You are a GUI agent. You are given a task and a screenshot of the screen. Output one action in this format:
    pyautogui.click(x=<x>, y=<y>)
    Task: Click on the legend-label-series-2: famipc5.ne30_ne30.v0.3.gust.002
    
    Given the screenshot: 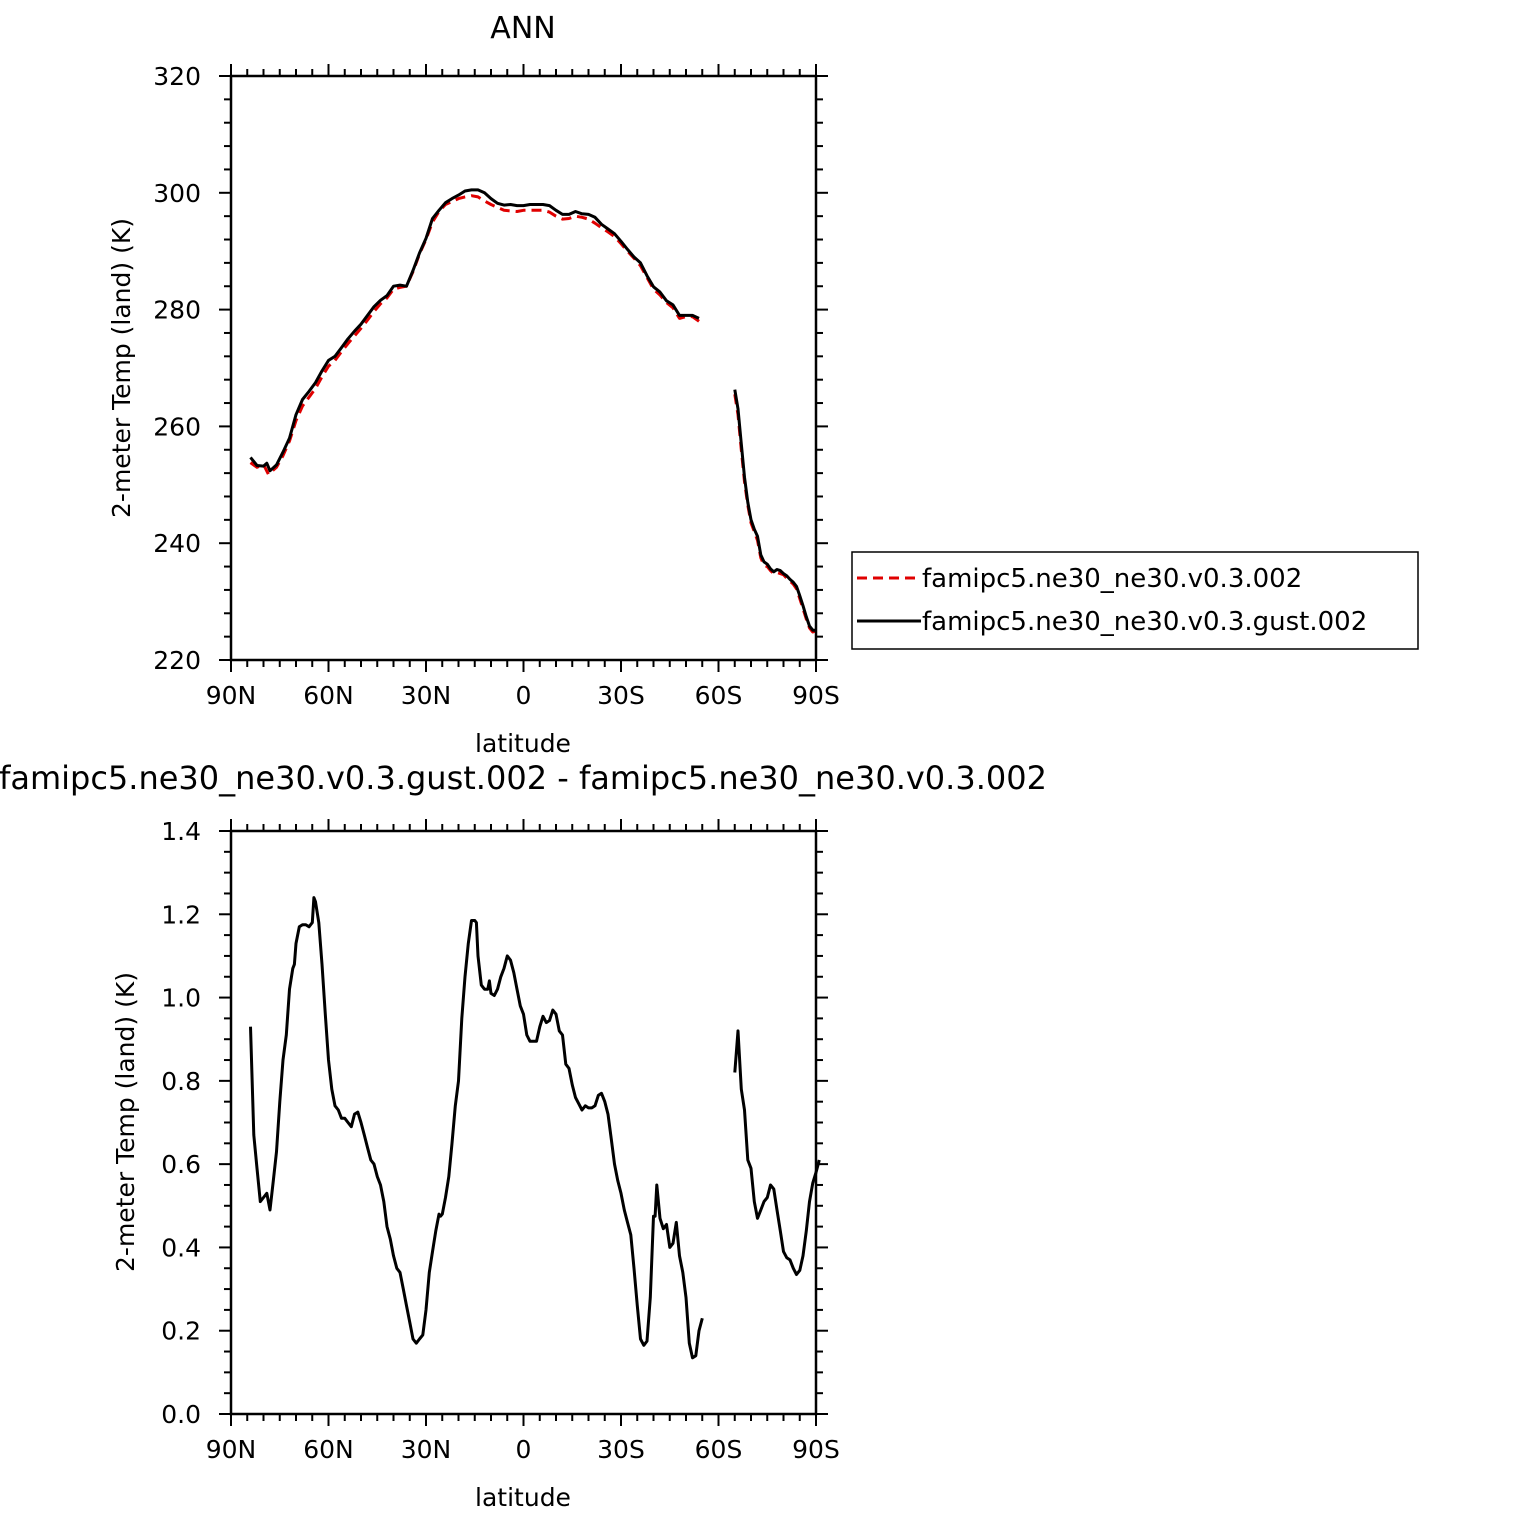 What is the action you would take?
    pyautogui.click(x=1144, y=622)
    